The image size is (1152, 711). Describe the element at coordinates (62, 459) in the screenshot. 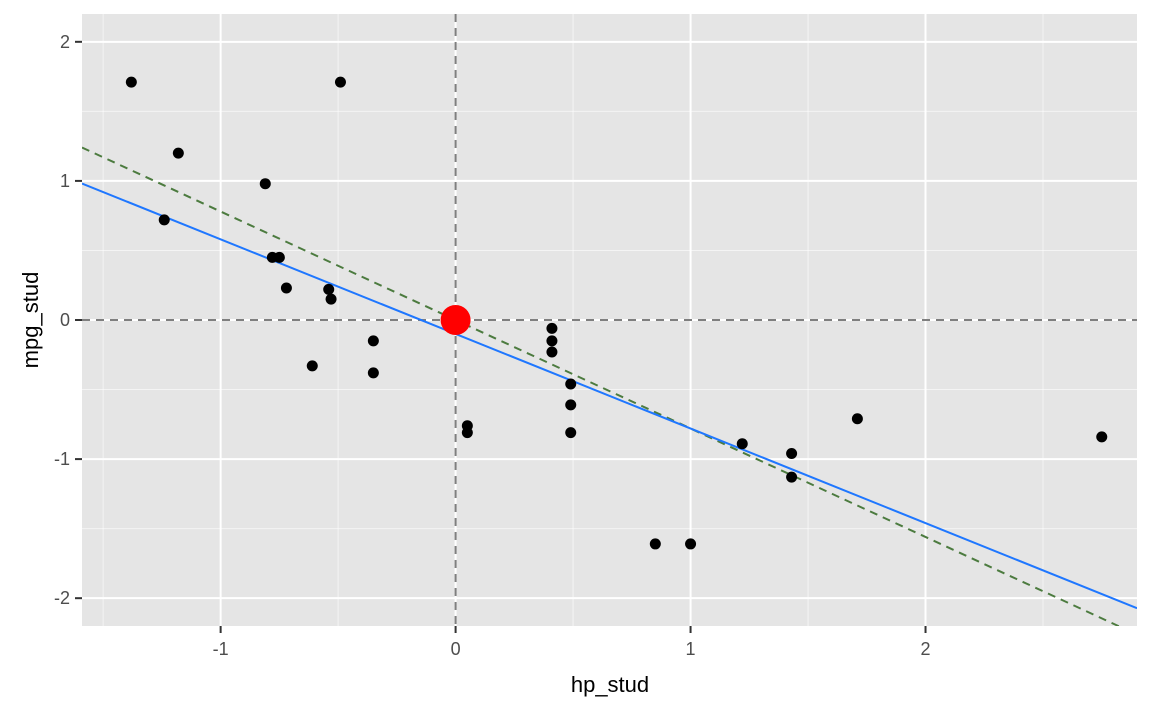

I see `y-tick-label: -1` at that location.